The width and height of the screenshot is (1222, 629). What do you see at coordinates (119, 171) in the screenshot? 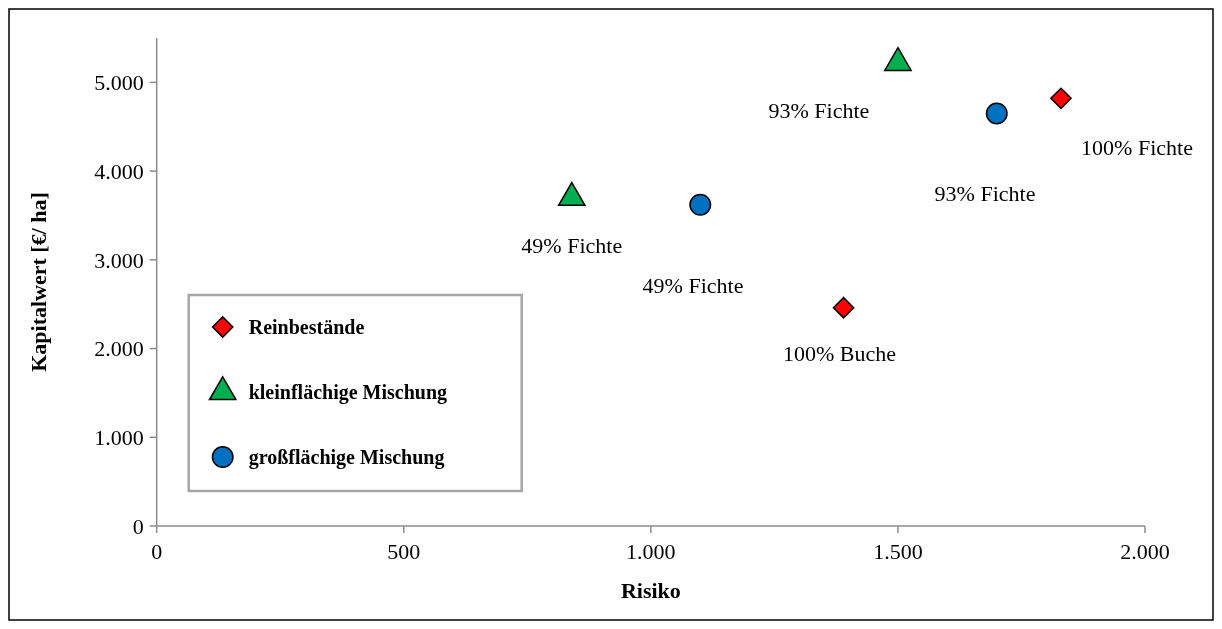
I see `y-tick-label: 4.000` at bounding box center [119, 171].